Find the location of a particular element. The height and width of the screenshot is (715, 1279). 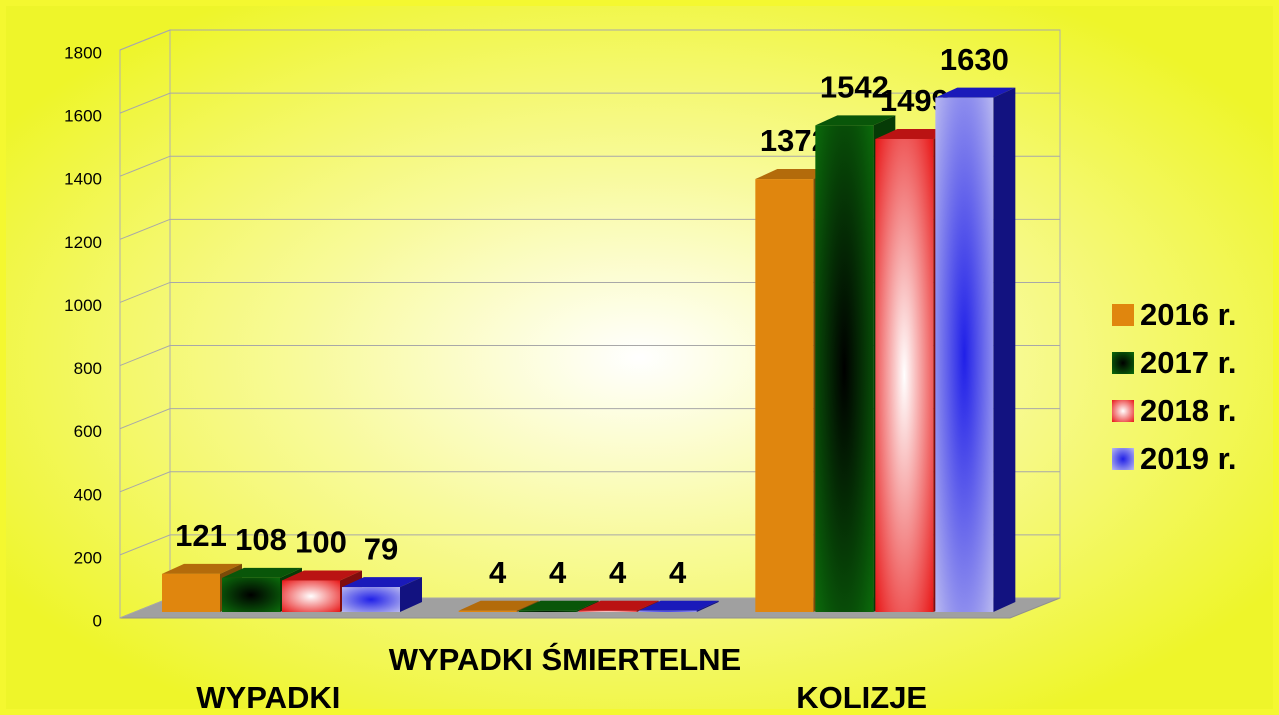

y-tick-label: 400 is located at coordinates (88, 494).